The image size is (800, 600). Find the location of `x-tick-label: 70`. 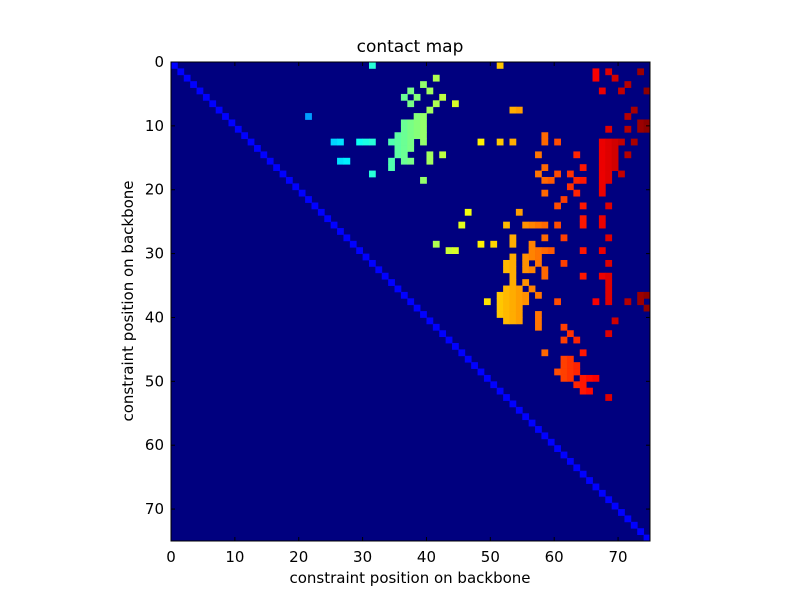

x-tick-label: 70 is located at coordinates (618, 557).